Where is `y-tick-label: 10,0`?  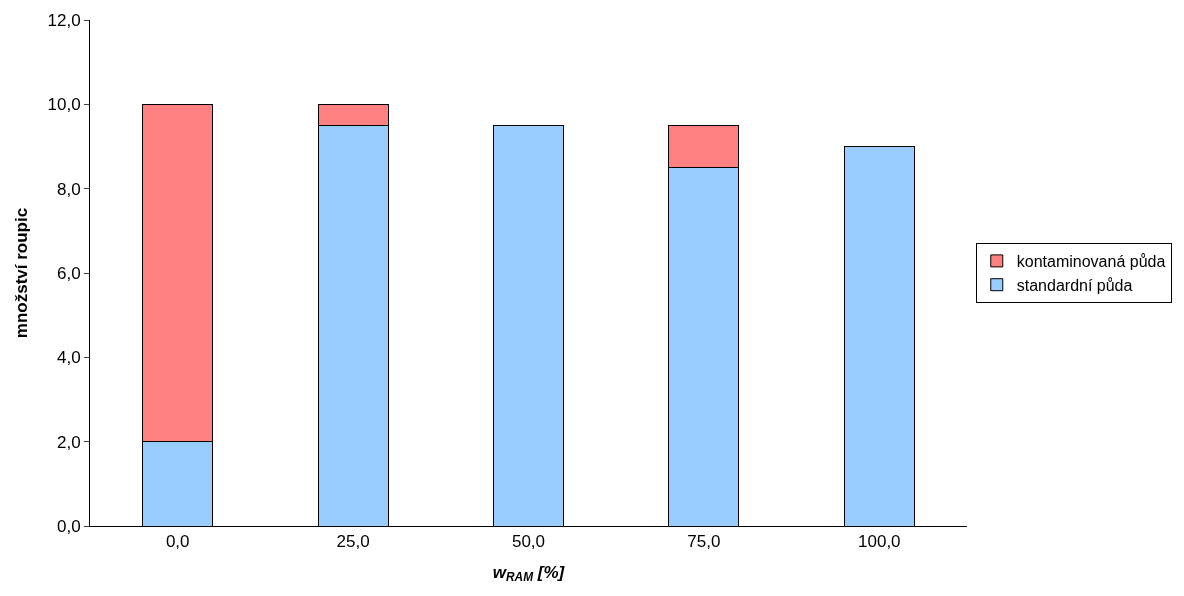 y-tick-label: 10,0 is located at coordinates (64, 105).